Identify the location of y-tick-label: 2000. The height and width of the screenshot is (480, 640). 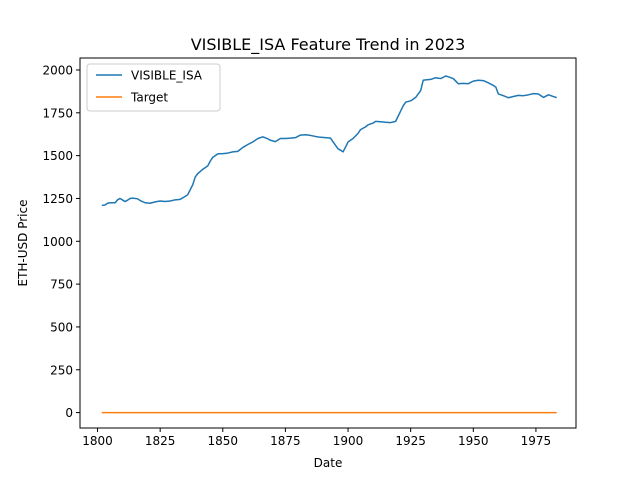
(57, 70).